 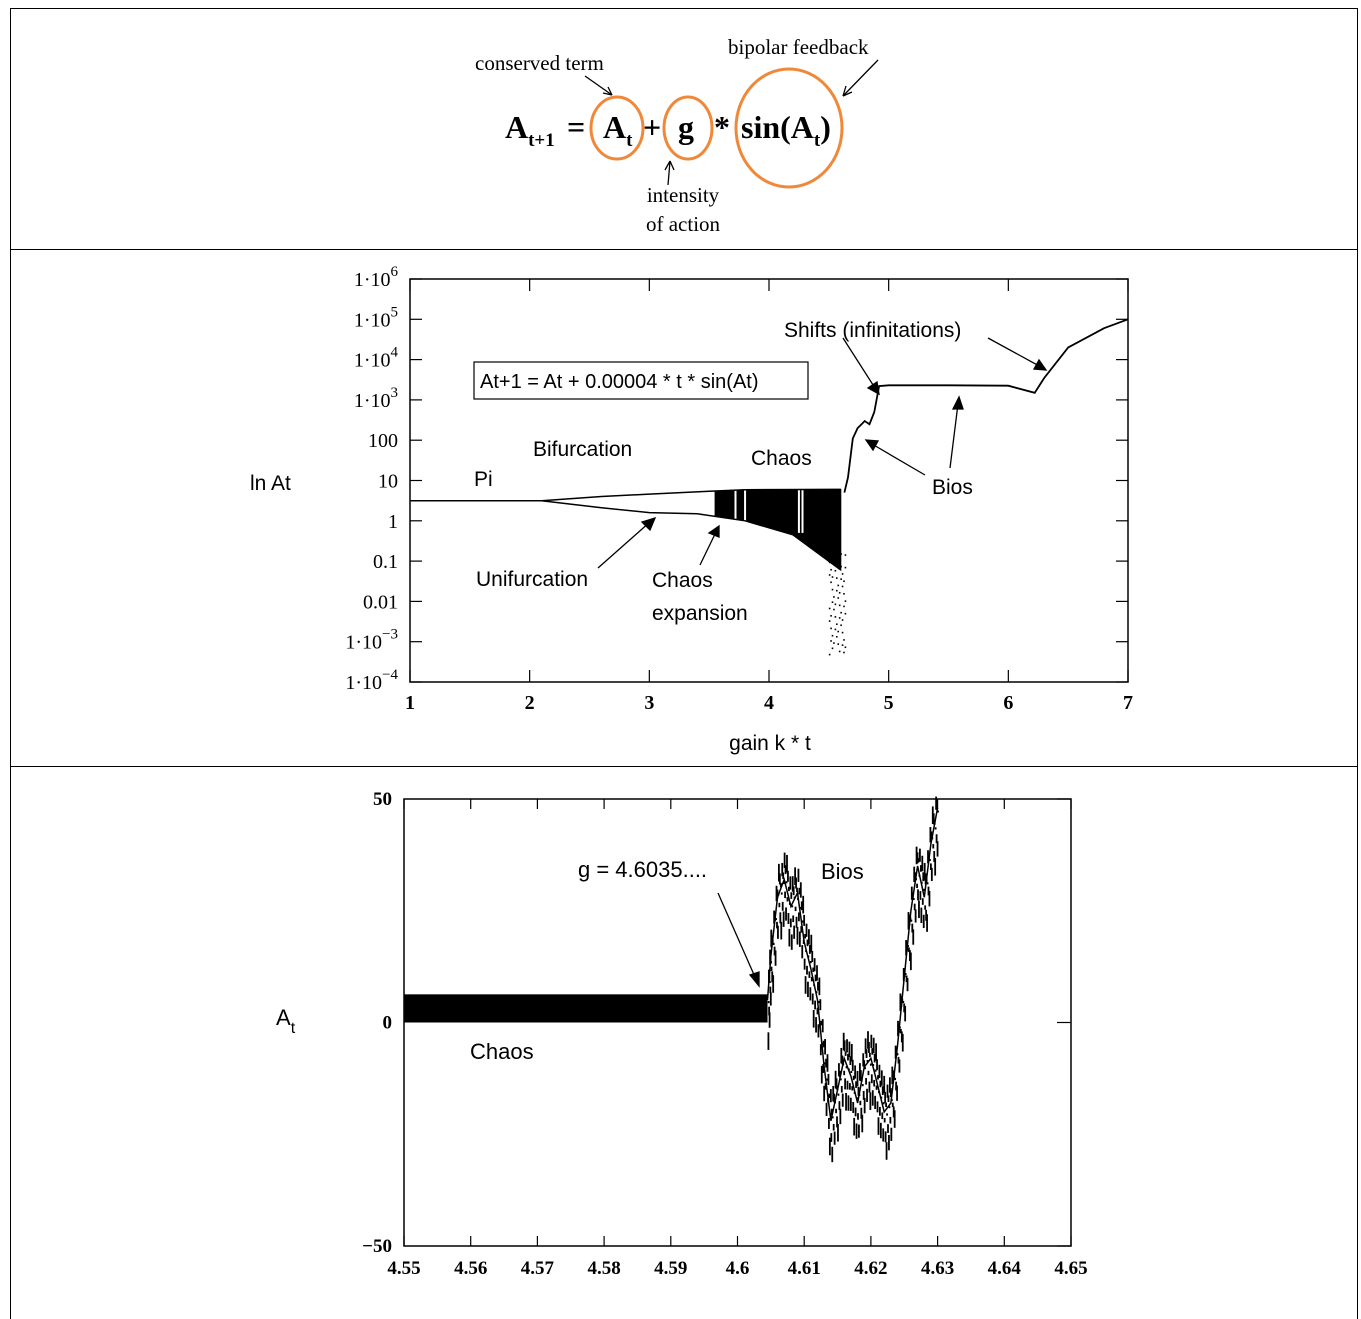 What do you see at coordinates (652, 127) in the screenshot?
I see `eq-plus: +` at bounding box center [652, 127].